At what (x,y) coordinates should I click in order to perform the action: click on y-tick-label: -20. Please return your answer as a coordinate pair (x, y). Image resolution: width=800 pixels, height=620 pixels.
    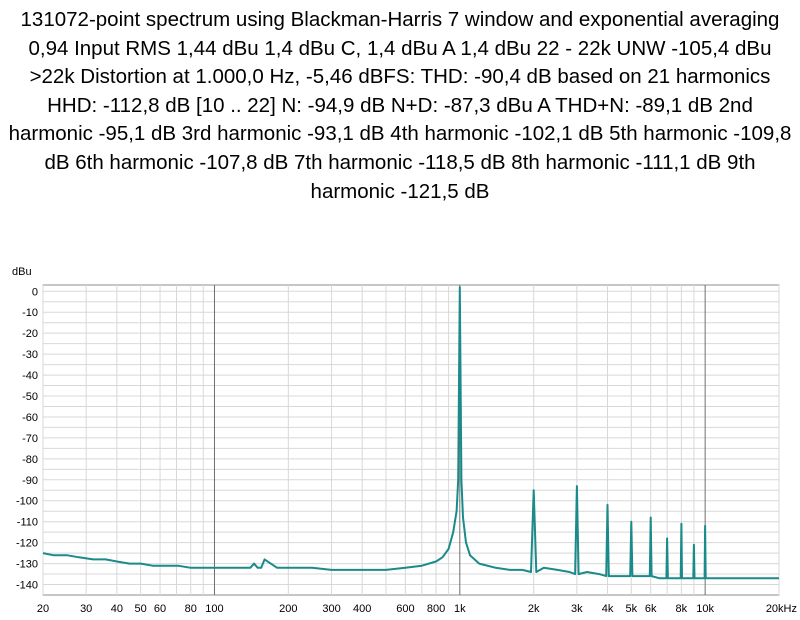
    Looking at the image, I should click on (30, 334).